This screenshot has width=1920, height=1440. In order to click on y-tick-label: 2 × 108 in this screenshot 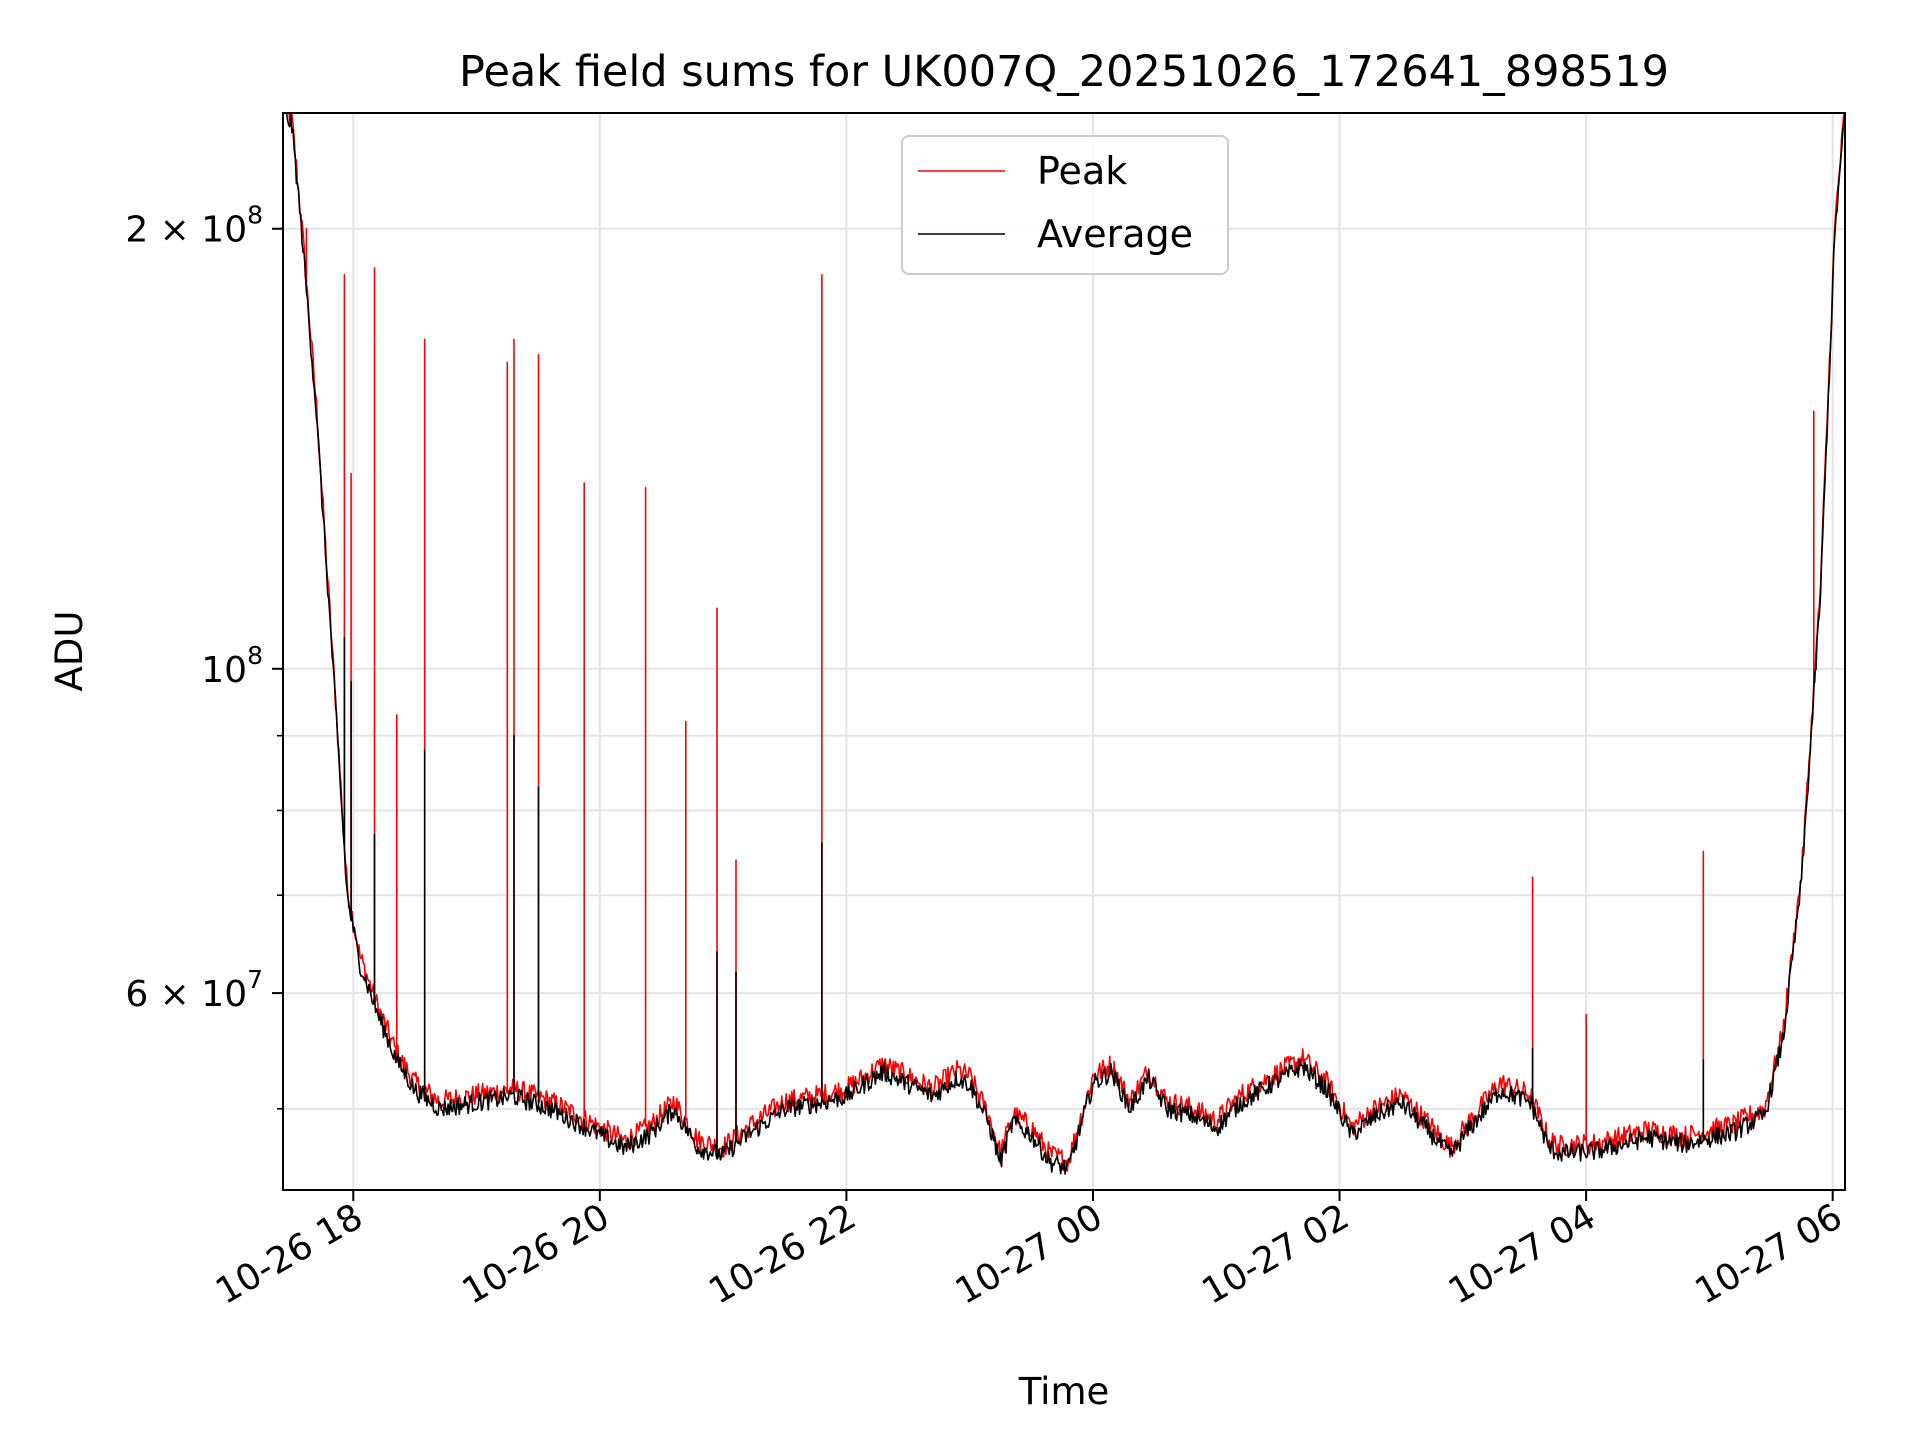, I will do `click(194, 226)`.